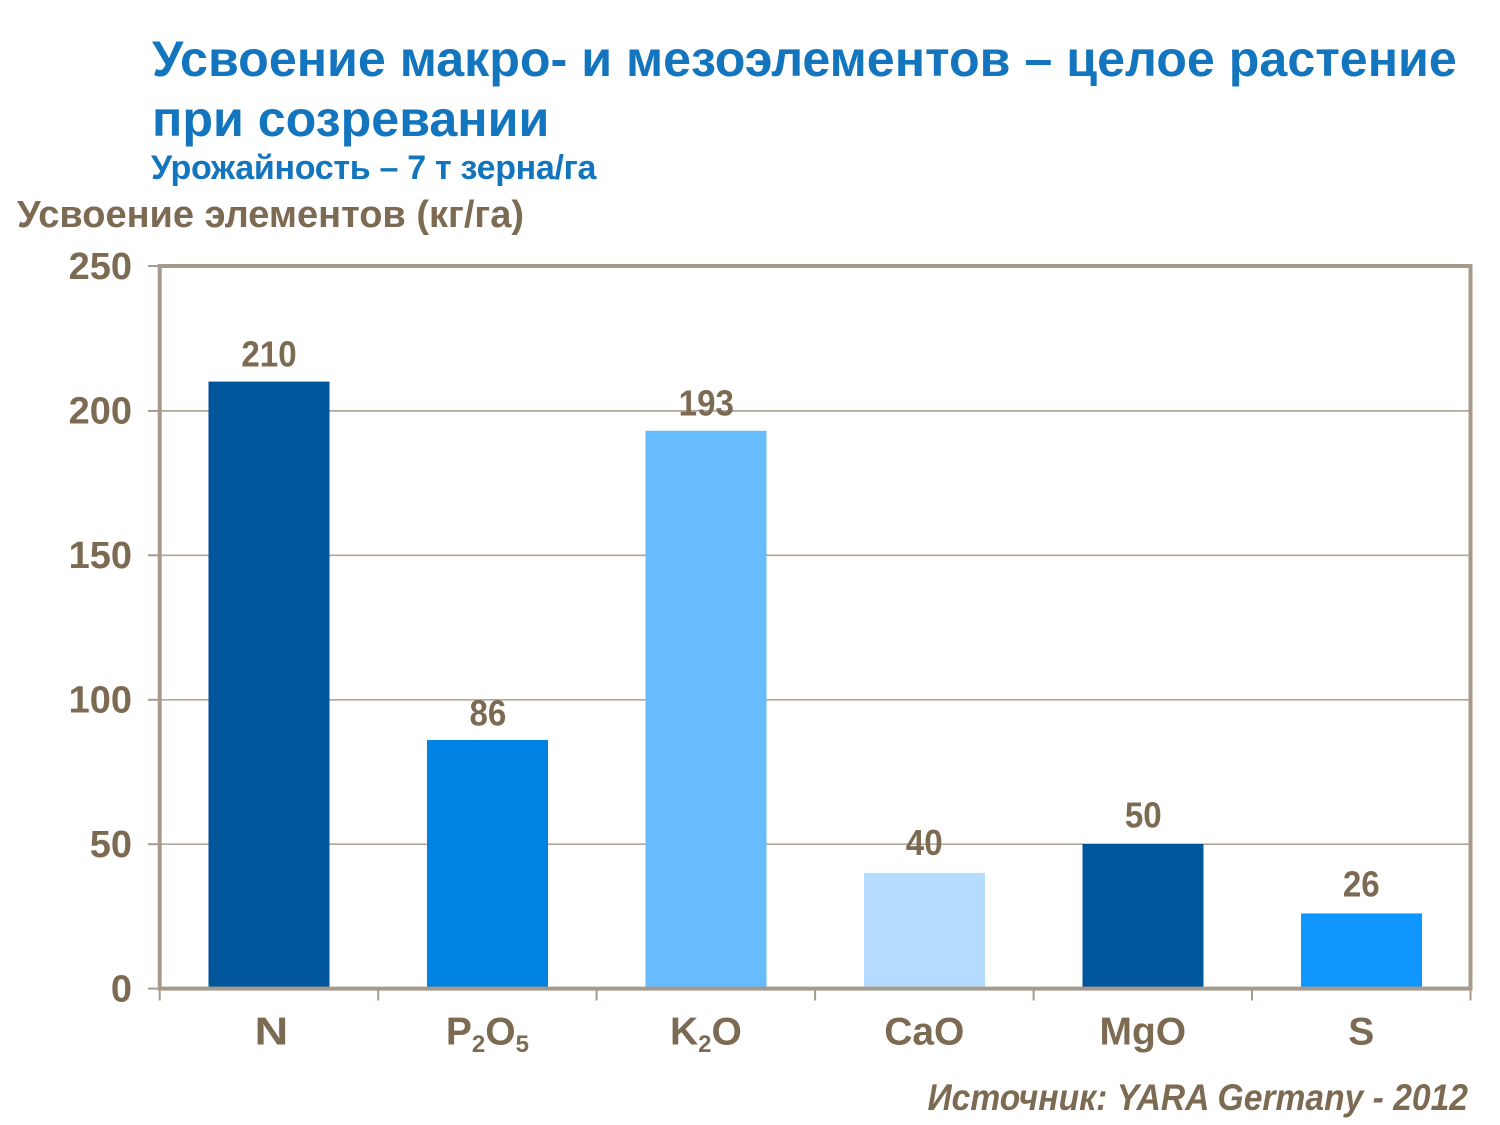 The image size is (1500, 1125). Describe the element at coordinates (100, 412) in the screenshot. I see `svg-text: 200` at that location.